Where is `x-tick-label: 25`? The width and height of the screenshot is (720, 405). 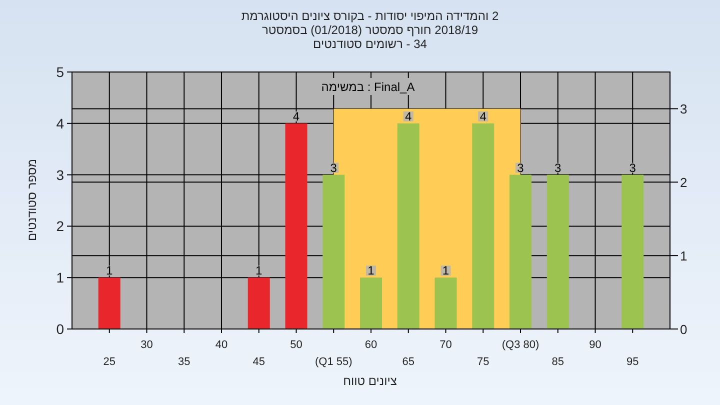 x-tick-label: 25 is located at coordinates (109, 362).